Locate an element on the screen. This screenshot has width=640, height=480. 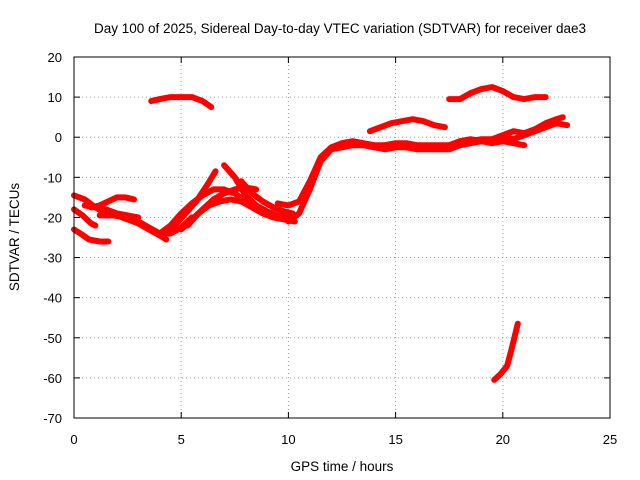
y-tick-label: 20 is located at coordinates (55, 57).